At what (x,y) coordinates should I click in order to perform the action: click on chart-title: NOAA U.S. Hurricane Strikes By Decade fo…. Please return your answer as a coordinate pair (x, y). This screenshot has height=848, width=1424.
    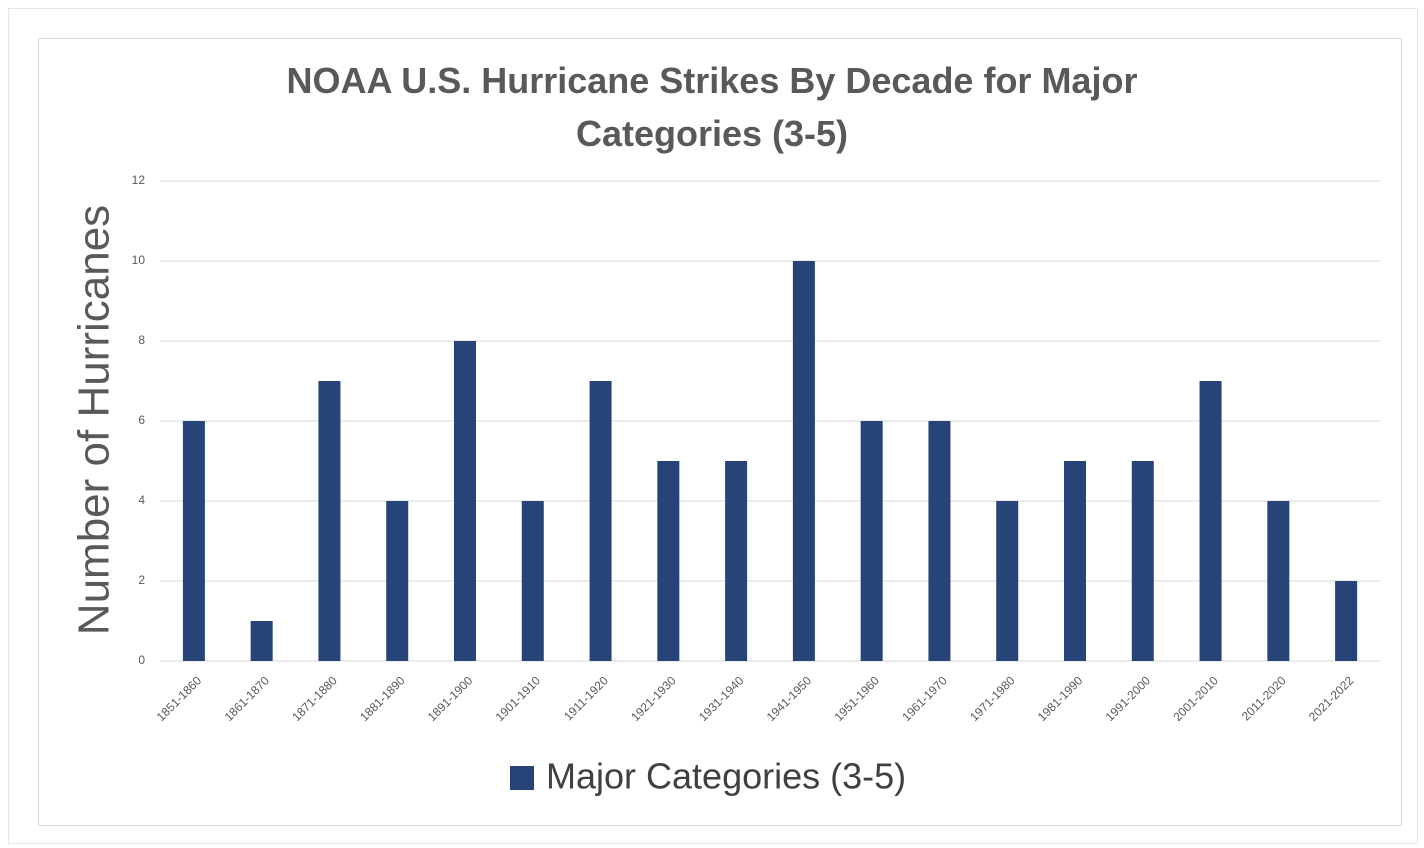
    Looking at the image, I should click on (712, 107).